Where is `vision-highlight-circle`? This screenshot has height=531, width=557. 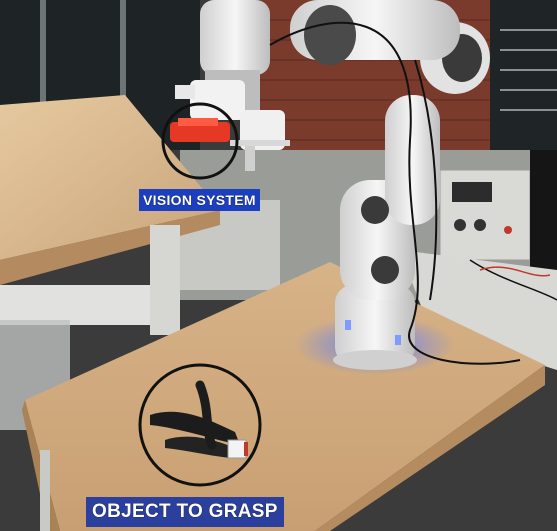
vision-highlight-circle is located at coordinates (200, 141).